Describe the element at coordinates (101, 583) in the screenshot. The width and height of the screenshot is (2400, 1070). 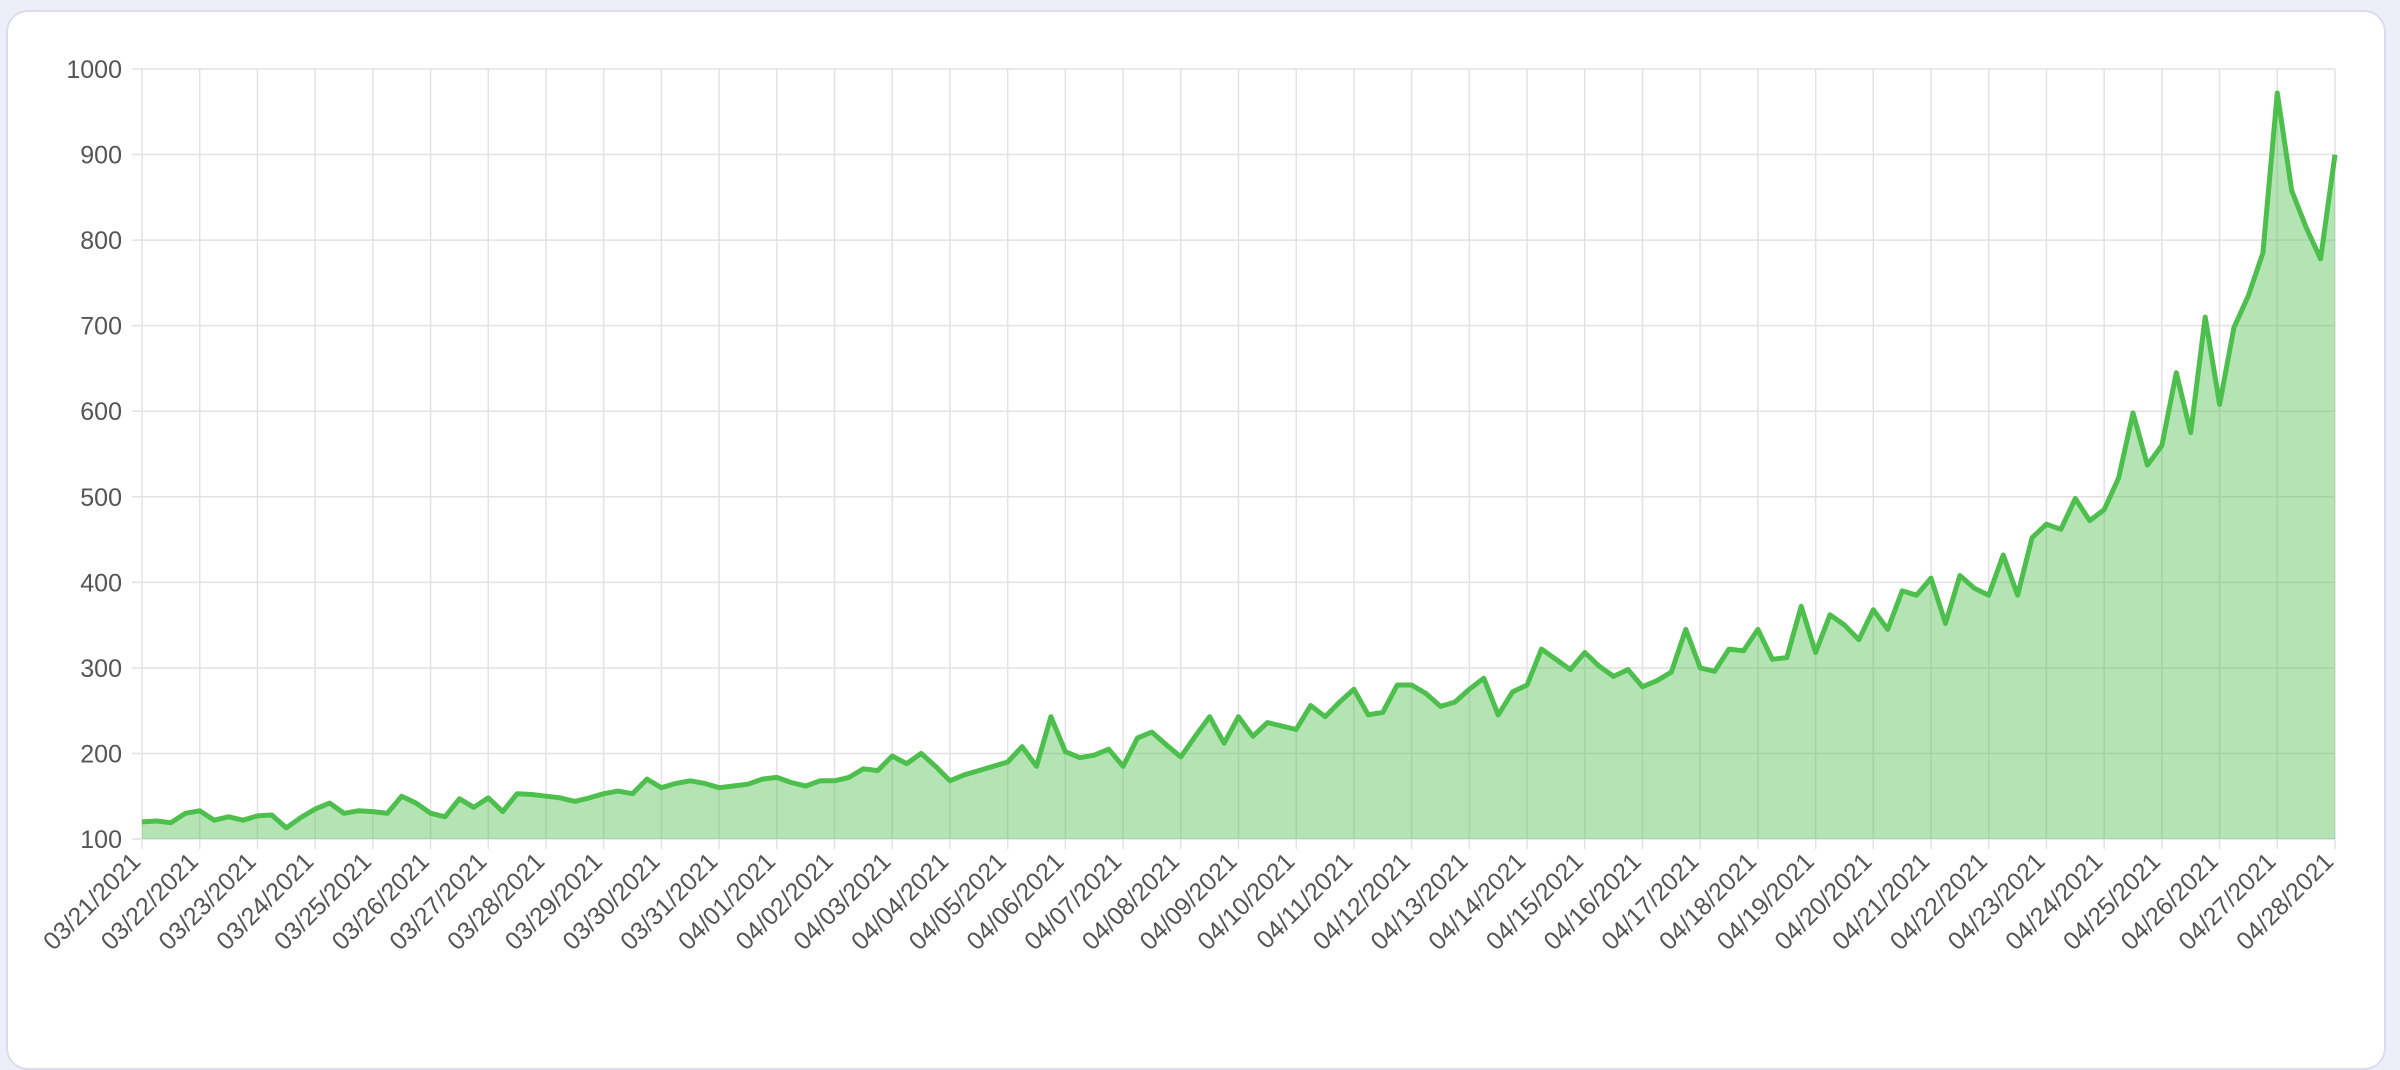
I see `y-tick-label: 400` at that location.